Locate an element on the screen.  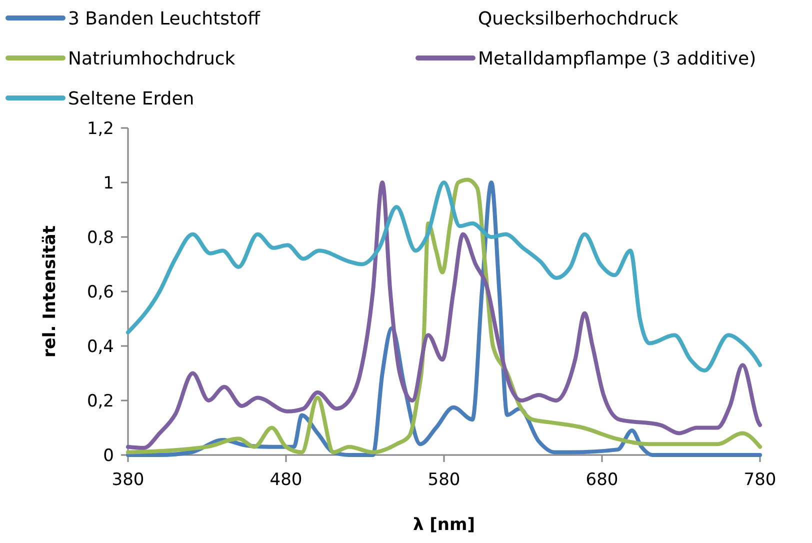
text: Quecksilberhochdruck is located at coordinates (578, 19).